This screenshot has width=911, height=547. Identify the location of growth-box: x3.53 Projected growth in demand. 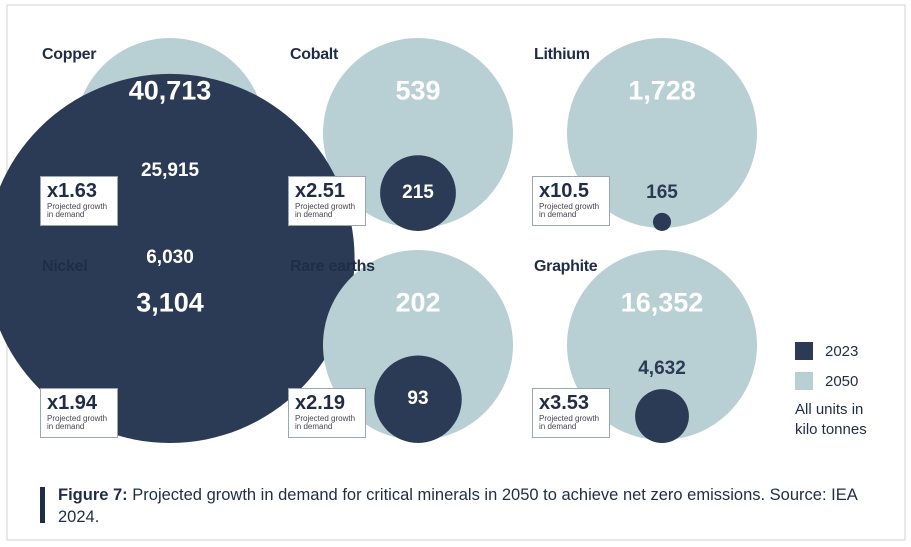
(571, 413).